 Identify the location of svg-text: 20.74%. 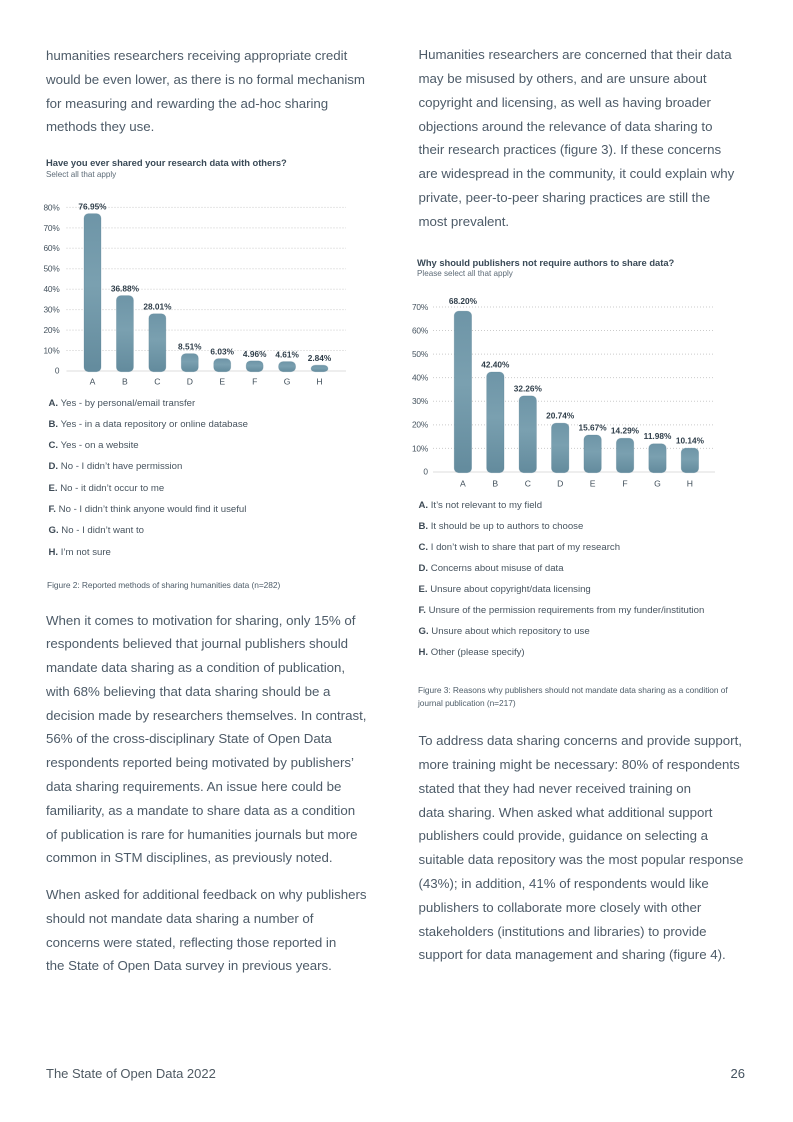
(560, 416).